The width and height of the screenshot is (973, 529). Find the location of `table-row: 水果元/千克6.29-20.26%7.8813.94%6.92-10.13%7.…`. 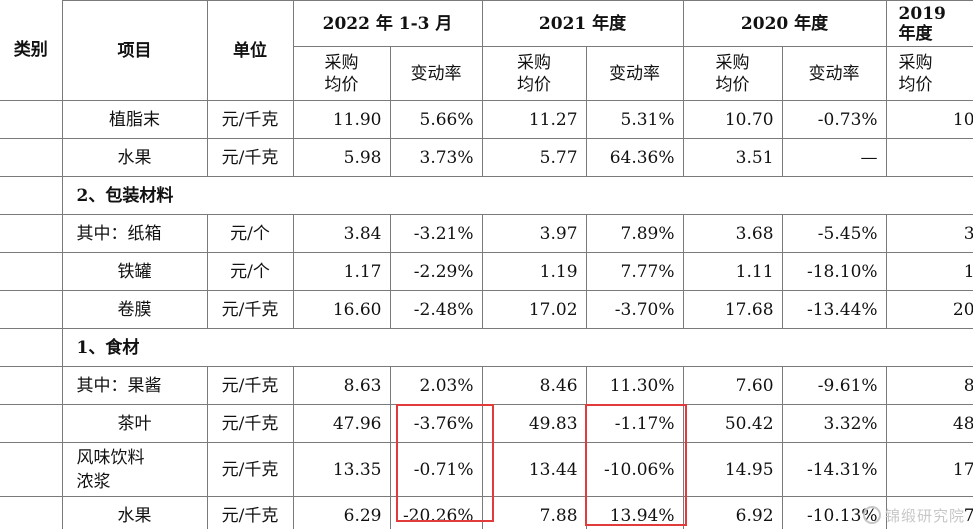

table-row: 水果元/千克6.29-20.26%7.8813.94%6.92-10.13%7.… is located at coordinates (486, 512).